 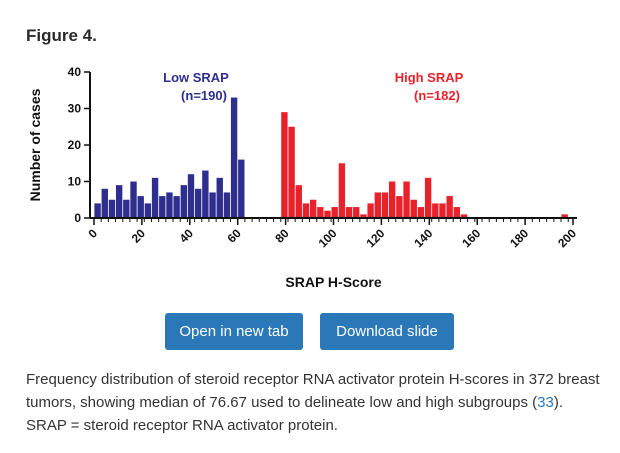 What do you see at coordinates (75, 145) in the screenshot?
I see `y-tick-label: 20` at bounding box center [75, 145].